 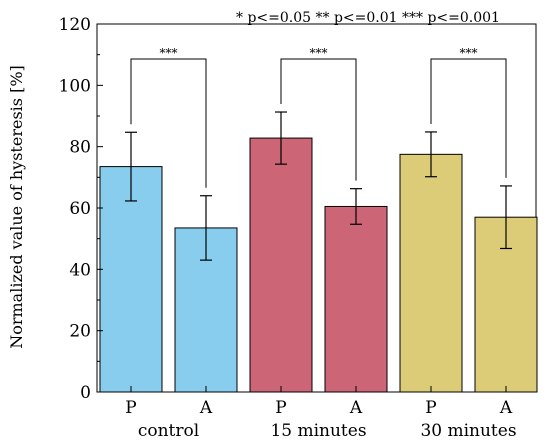 I want to click on y-tick-label: 100, so click(x=75, y=86).